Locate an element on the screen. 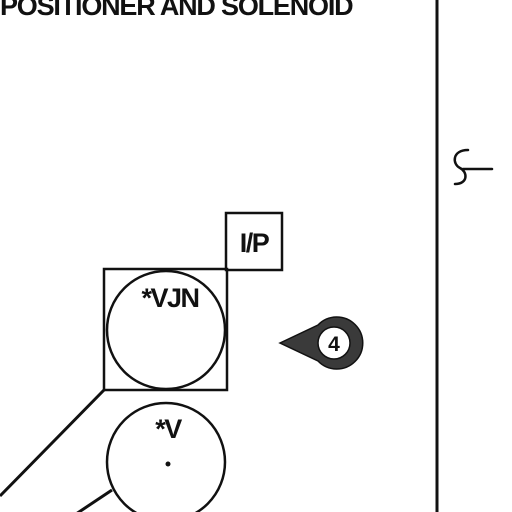 Image resolution: width=512 pixels, height=512 pixels. vjn-label: *VJN is located at coordinates (169, 298).